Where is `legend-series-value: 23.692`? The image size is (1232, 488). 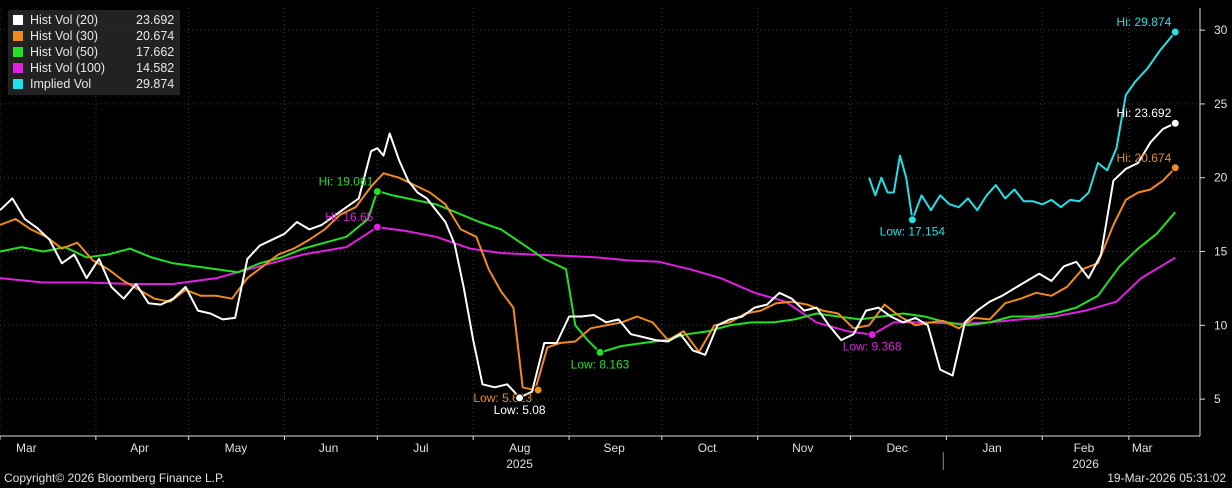 legend-series-value: 23.692 is located at coordinates (155, 20).